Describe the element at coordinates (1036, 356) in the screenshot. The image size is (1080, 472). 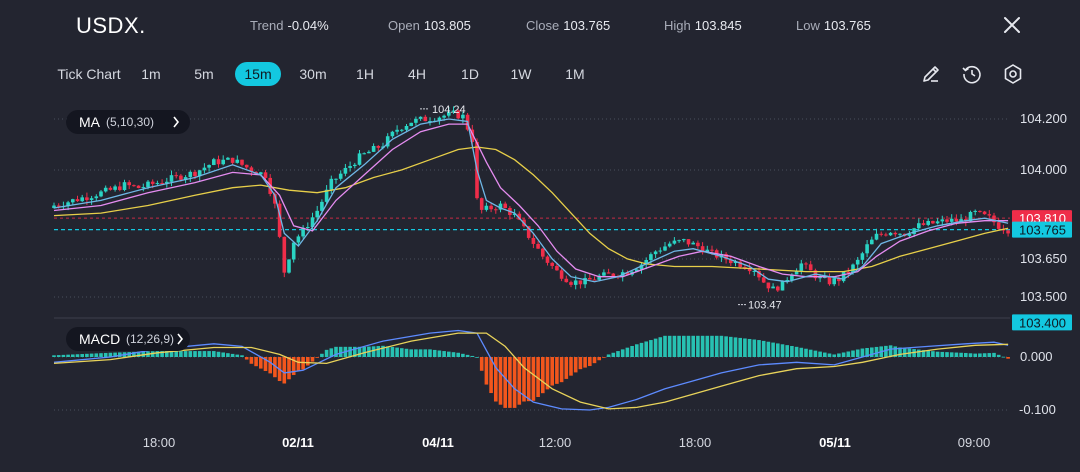
I see `macd-axis-tick: 0.000` at that location.